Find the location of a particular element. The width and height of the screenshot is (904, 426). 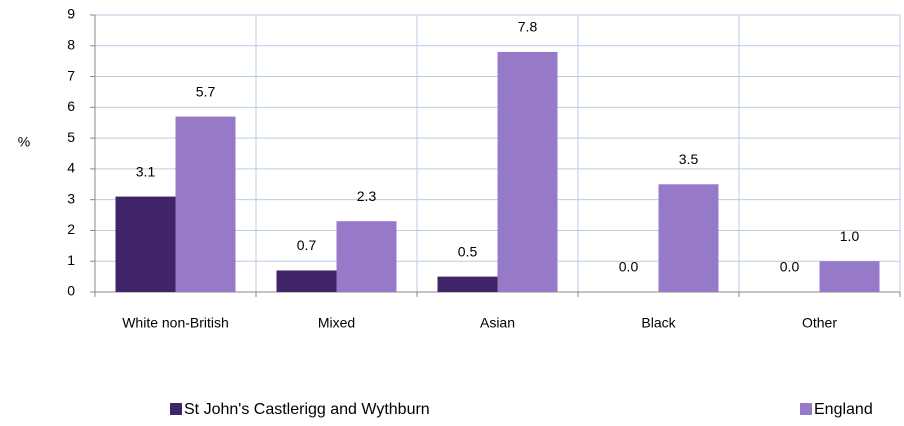

data-label: 7.8 is located at coordinates (528, 27).